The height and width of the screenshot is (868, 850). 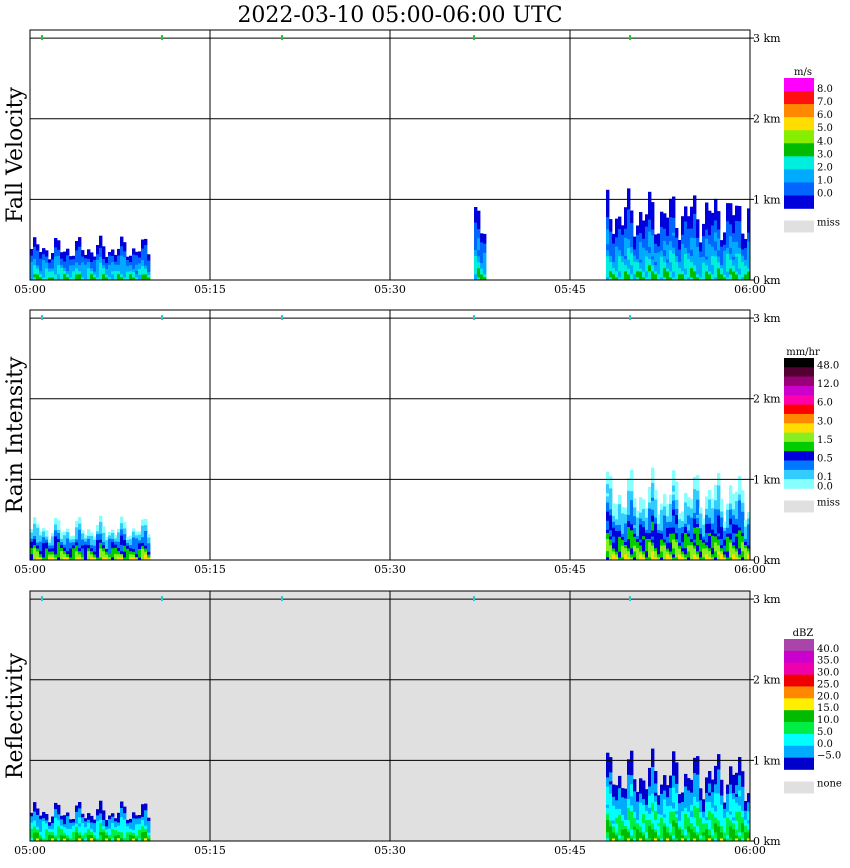 I want to click on colorbar-label: 0.0, so click(x=825, y=487).